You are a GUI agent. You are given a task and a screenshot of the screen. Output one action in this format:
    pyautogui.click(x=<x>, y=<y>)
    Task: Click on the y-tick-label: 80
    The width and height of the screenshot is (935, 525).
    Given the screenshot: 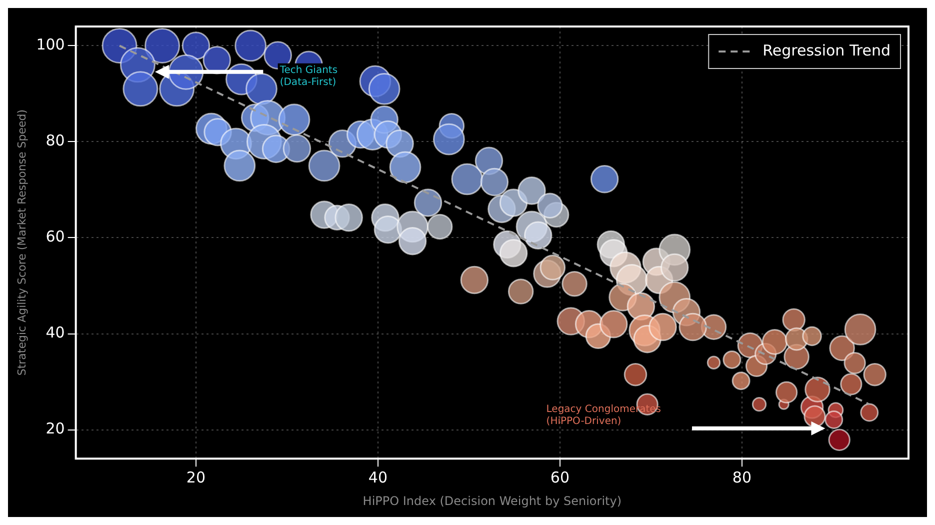 What is the action you would take?
    pyautogui.click(x=55, y=141)
    